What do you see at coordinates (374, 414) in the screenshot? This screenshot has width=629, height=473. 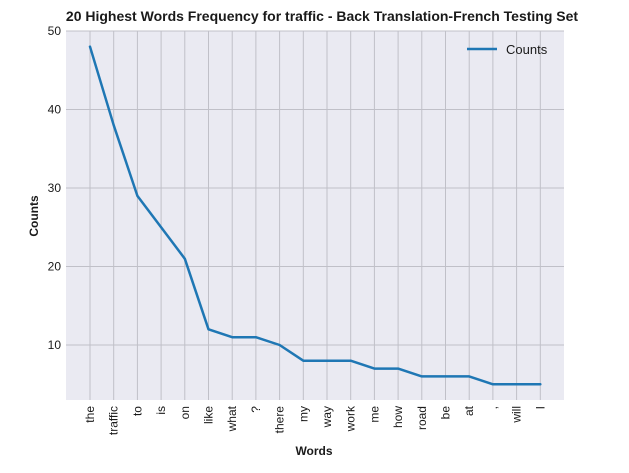 I see `x-tick-label: me` at bounding box center [374, 414].